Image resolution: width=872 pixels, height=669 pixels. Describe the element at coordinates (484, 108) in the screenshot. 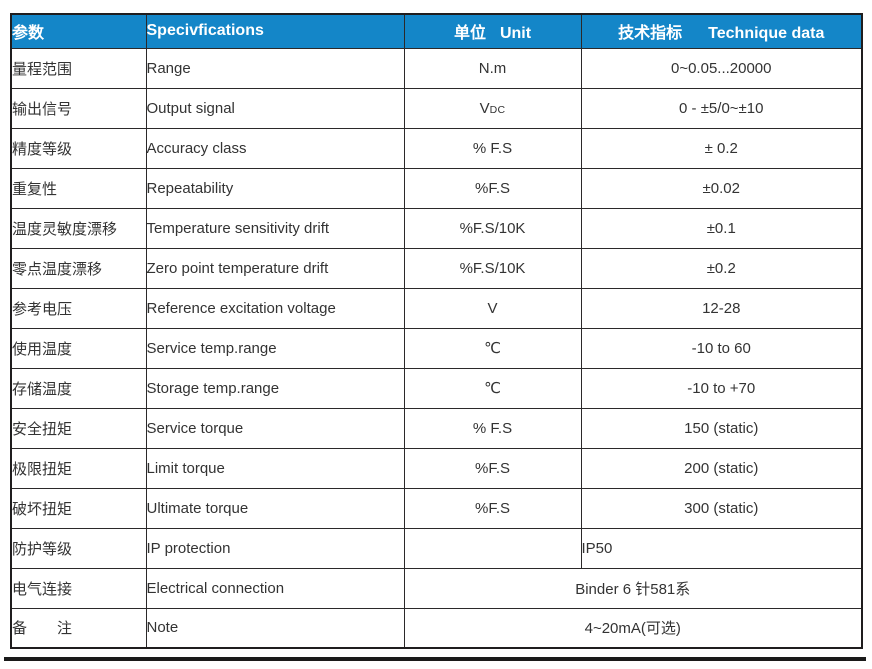

I see `unit-main: V` at that location.